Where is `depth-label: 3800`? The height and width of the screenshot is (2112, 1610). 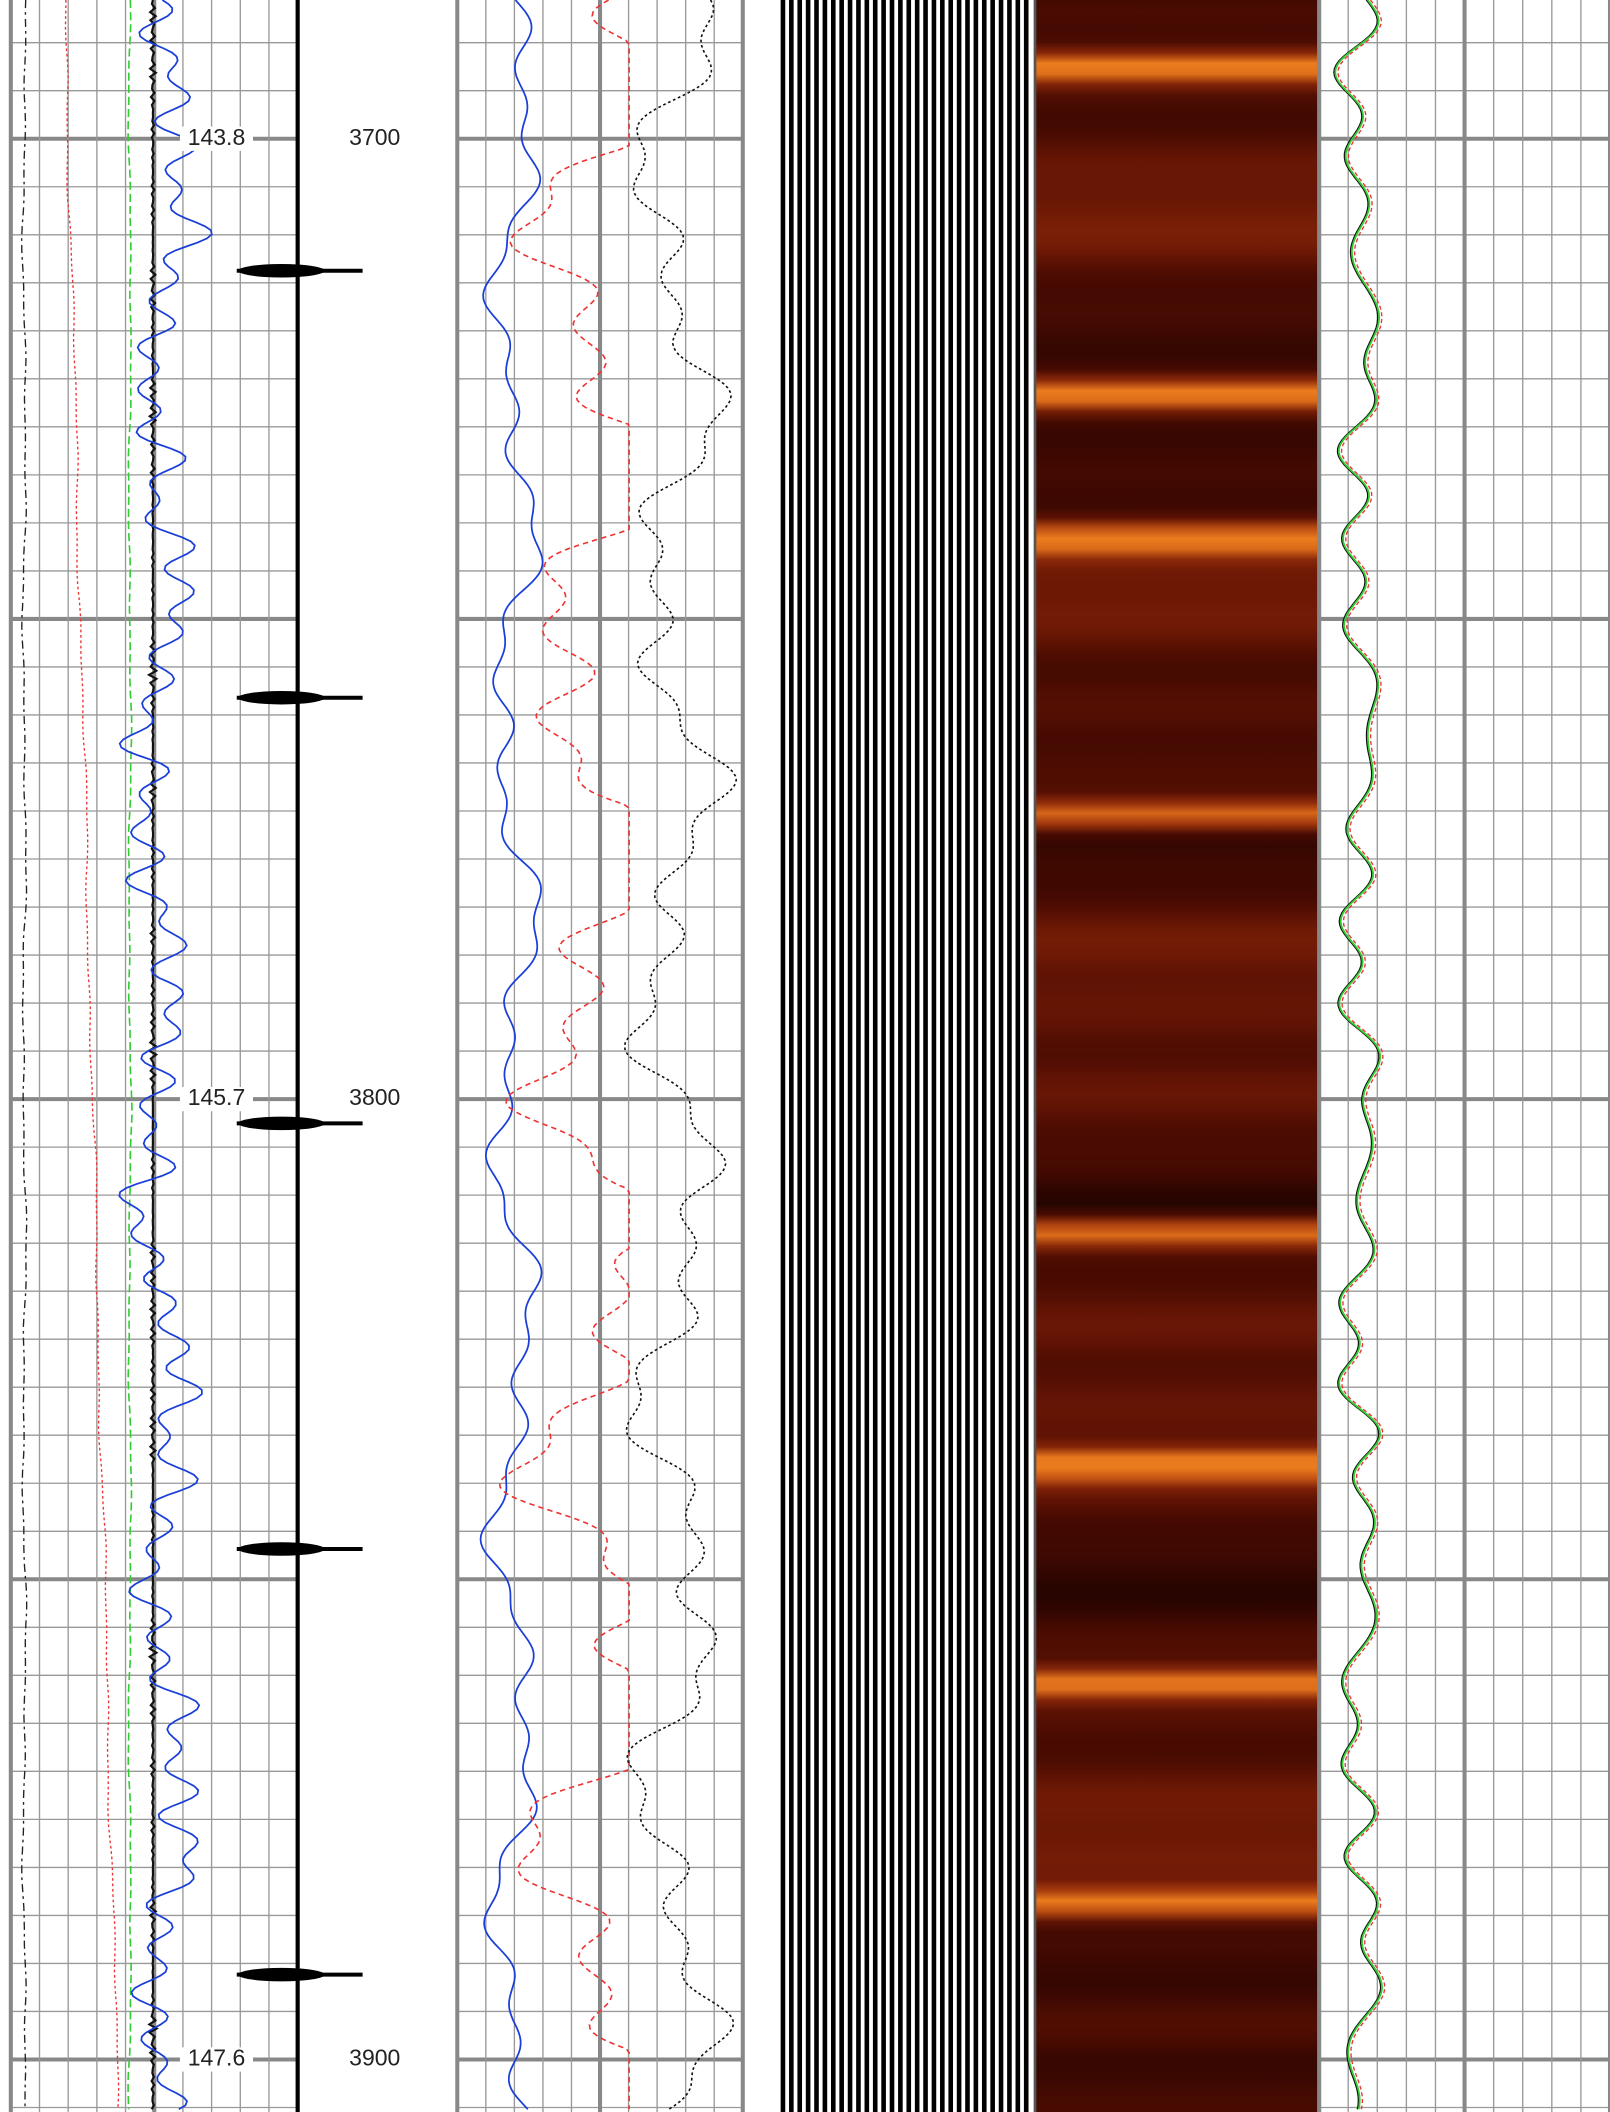
depth-label: 3800 is located at coordinates (374, 1097).